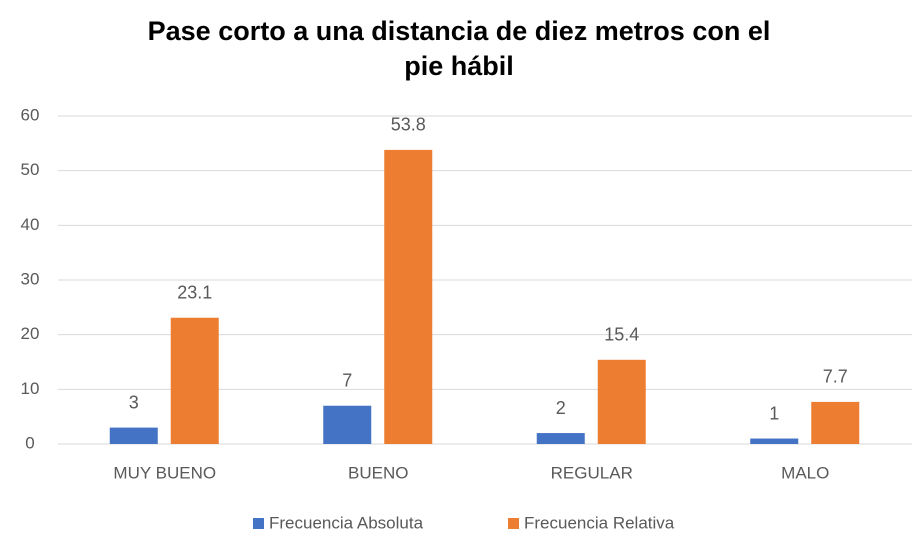  What do you see at coordinates (805, 472) in the screenshot?
I see `x-tick-label: MALO` at bounding box center [805, 472].